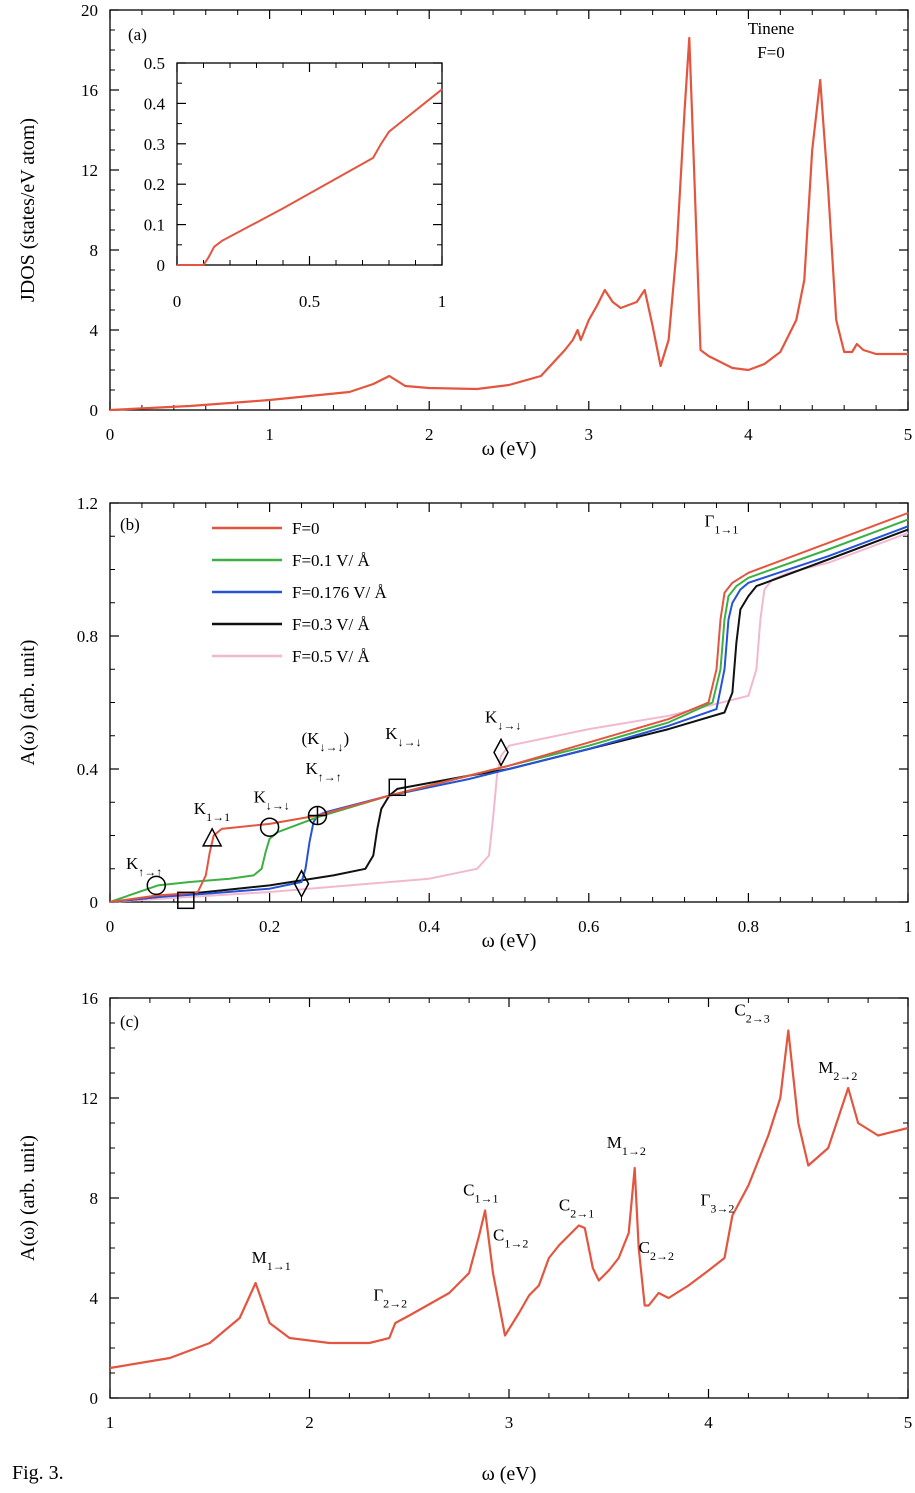 The image size is (915, 1493). What do you see at coordinates (137, 34) in the screenshot?
I see `panel-a-label: (a)` at bounding box center [137, 34].